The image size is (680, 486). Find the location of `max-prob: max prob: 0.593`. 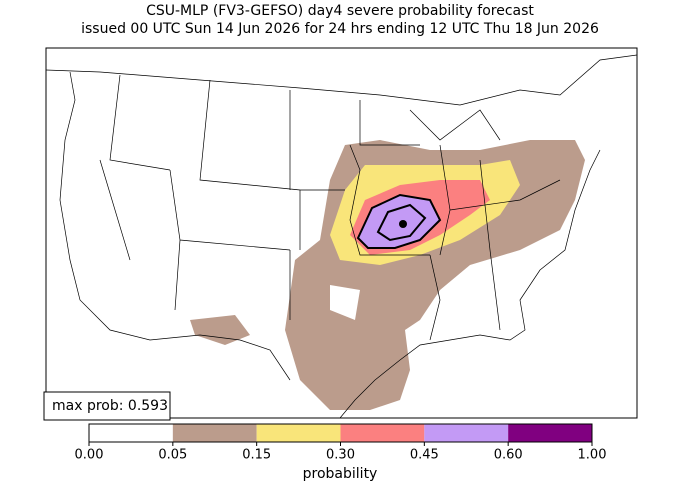

max-prob: max prob: 0.593 is located at coordinates (110, 406).